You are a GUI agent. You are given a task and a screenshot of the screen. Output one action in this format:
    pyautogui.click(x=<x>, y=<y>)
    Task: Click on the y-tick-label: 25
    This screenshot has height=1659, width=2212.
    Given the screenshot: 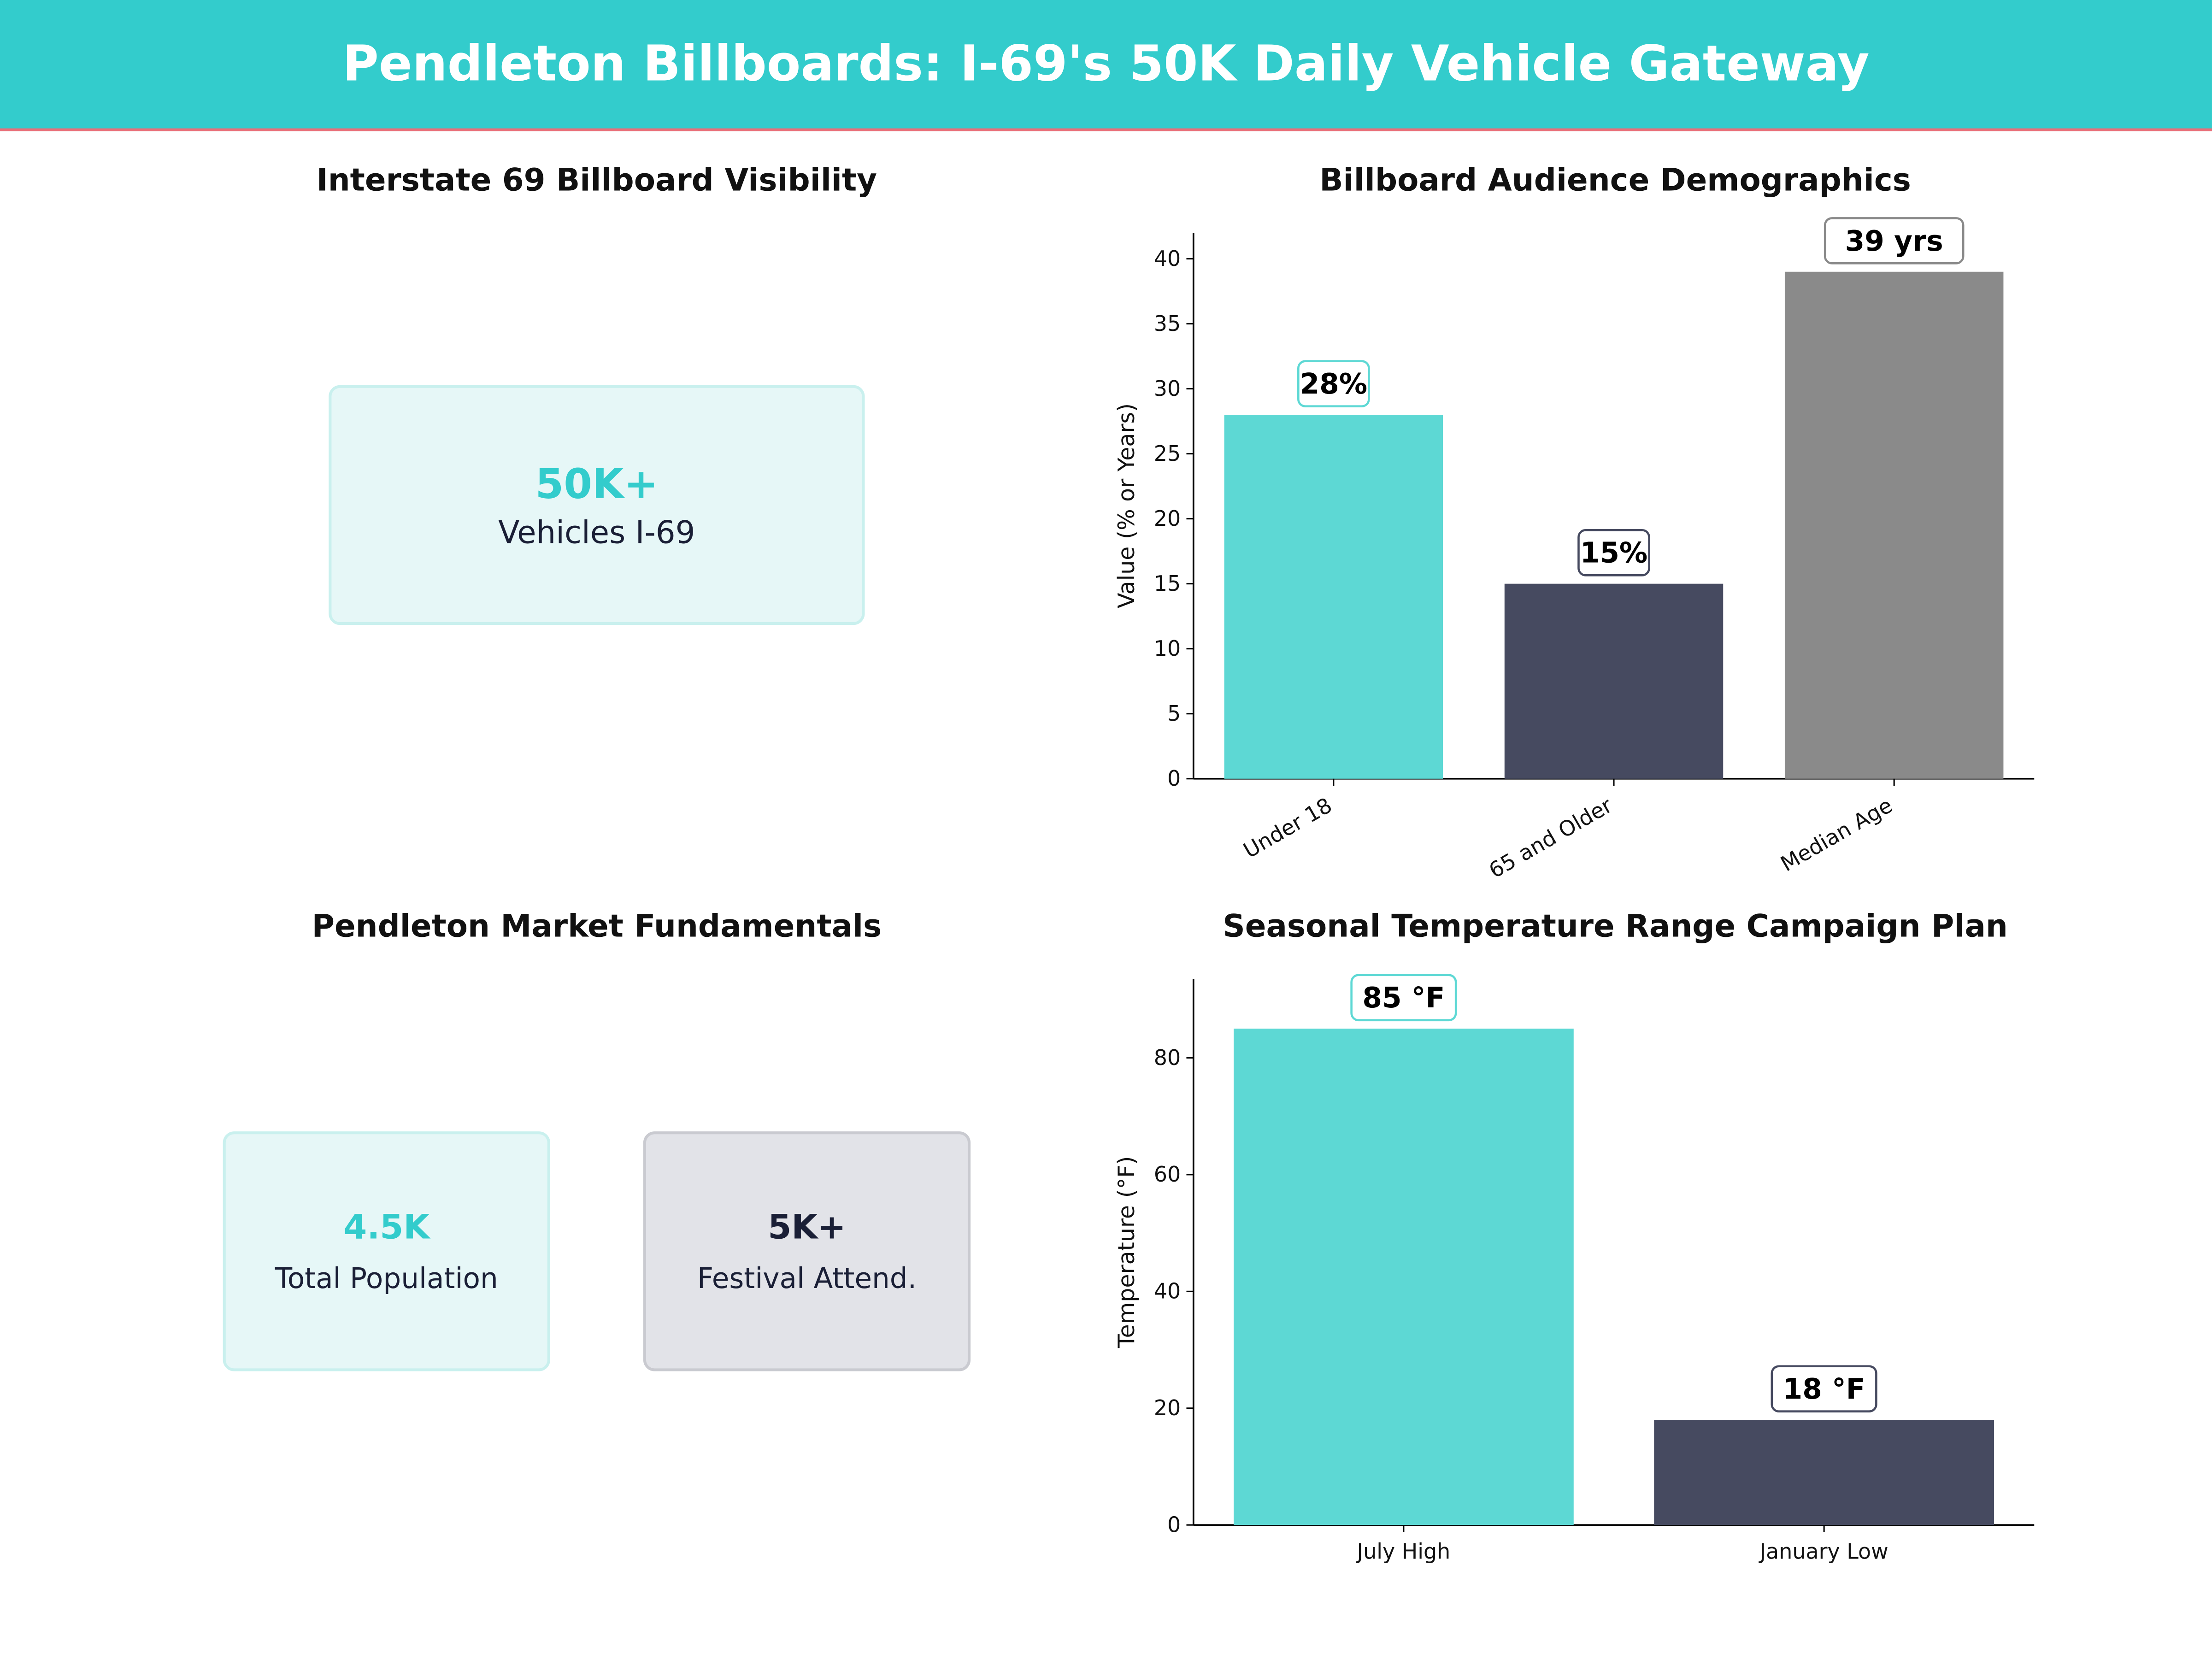 What is the action you would take?
    pyautogui.click(x=1167, y=453)
    